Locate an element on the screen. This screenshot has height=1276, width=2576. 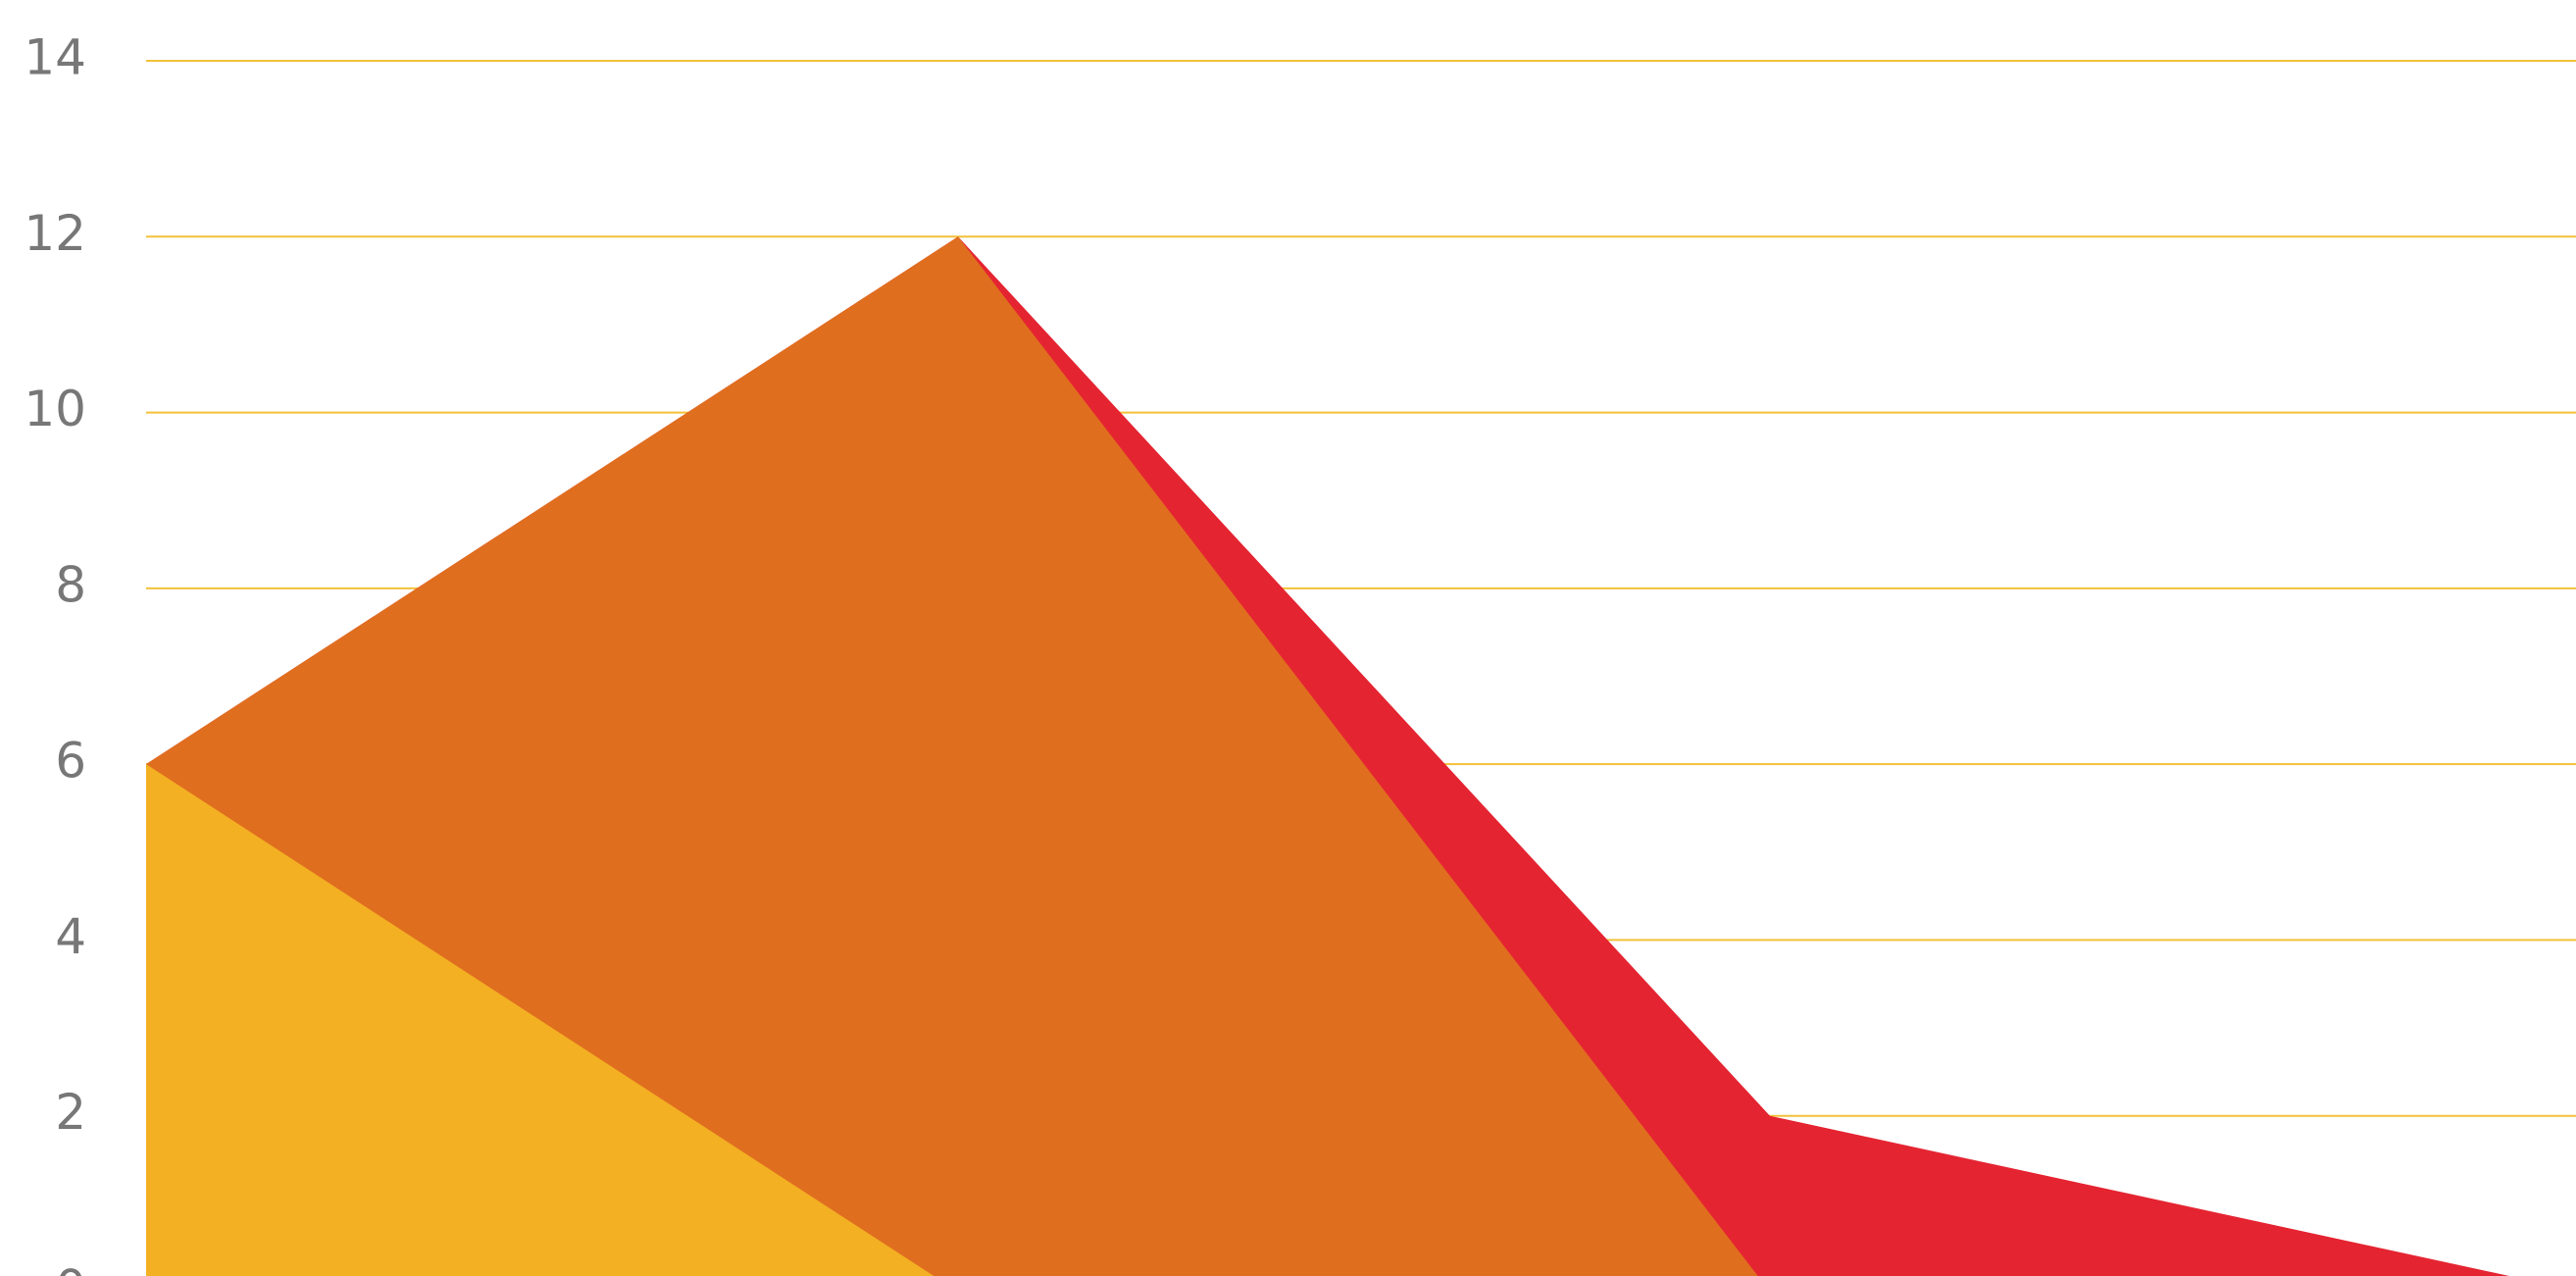
y-tick-label: 4 is located at coordinates (70, 936).